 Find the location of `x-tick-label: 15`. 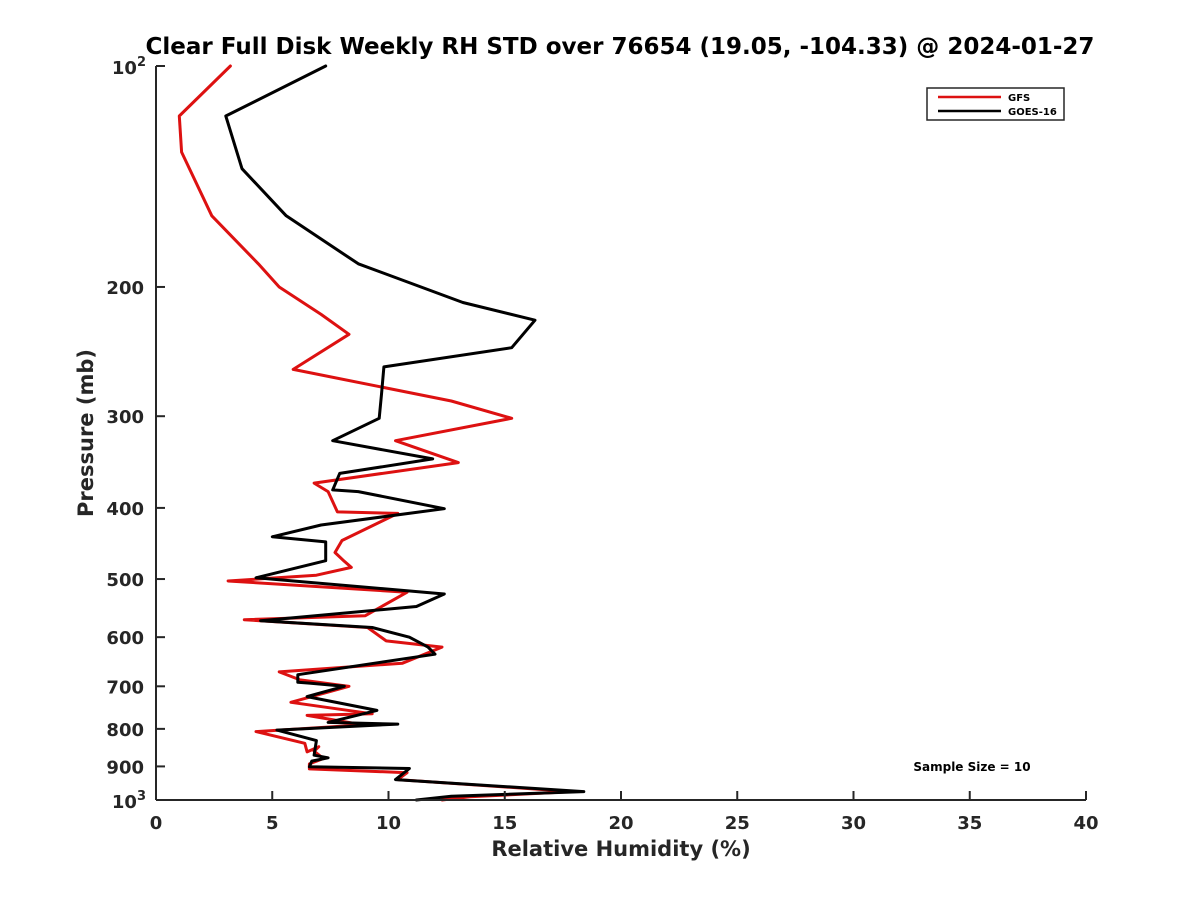

x-tick-label: 15 is located at coordinates (504, 823).